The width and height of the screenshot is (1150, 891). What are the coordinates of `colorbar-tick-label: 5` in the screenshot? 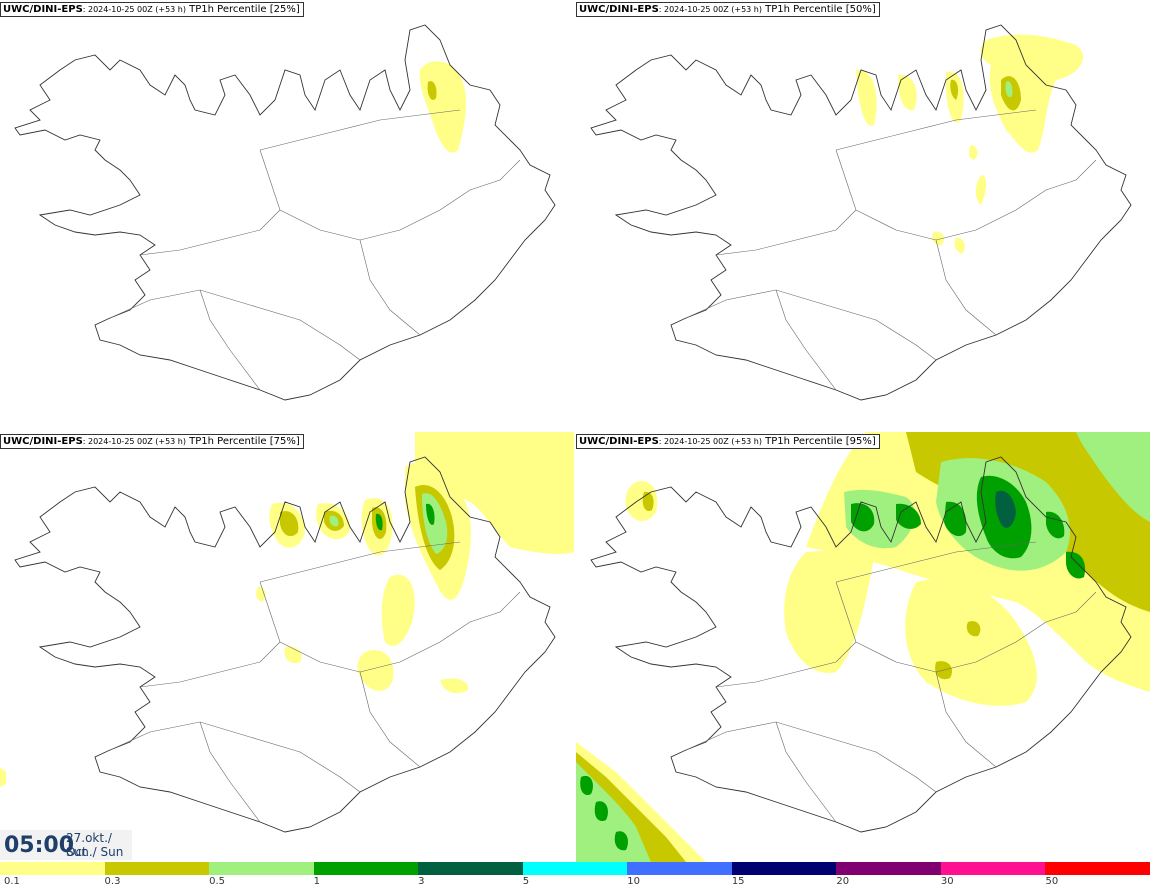 It's located at (526, 881).